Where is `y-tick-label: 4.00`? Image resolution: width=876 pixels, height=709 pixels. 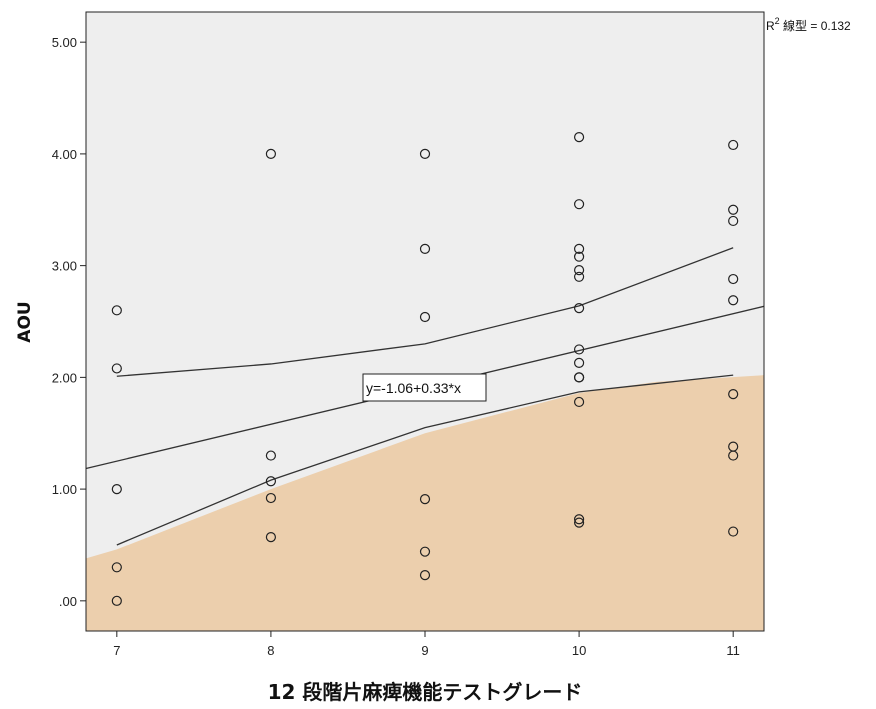 y-tick-label: 4.00 is located at coordinates (64, 154).